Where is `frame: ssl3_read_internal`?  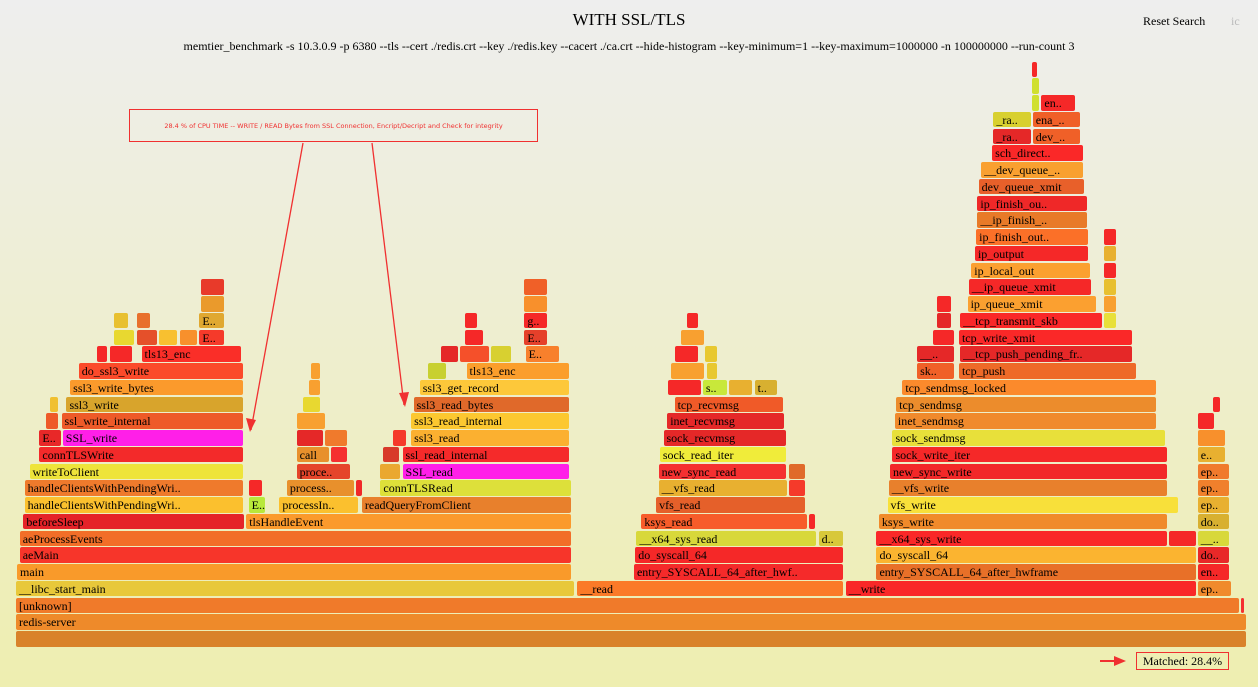
frame: ssl3_read_internal is located at coordinates (490, 421).